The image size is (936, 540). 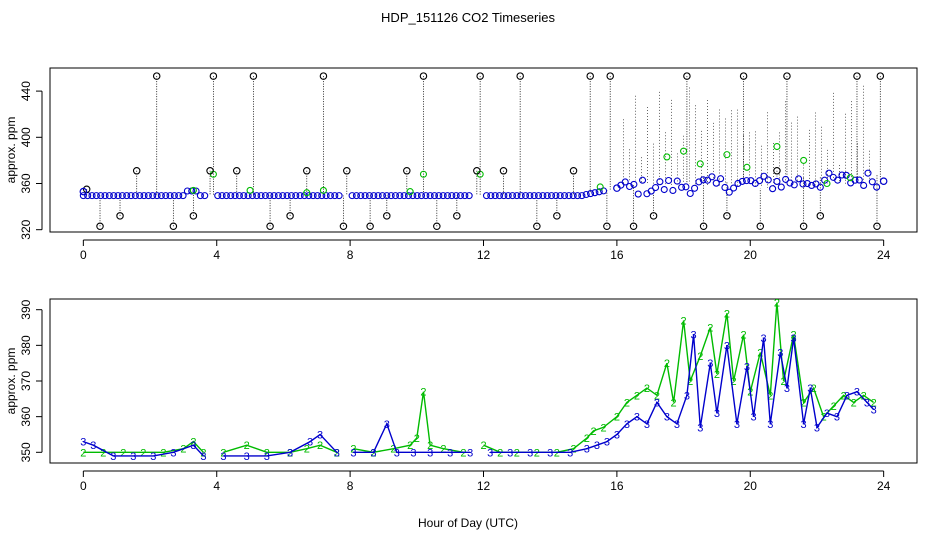 I want to click on top-x-axis: 0 4 8 12 16 20 24, so click(x=485, y=250).